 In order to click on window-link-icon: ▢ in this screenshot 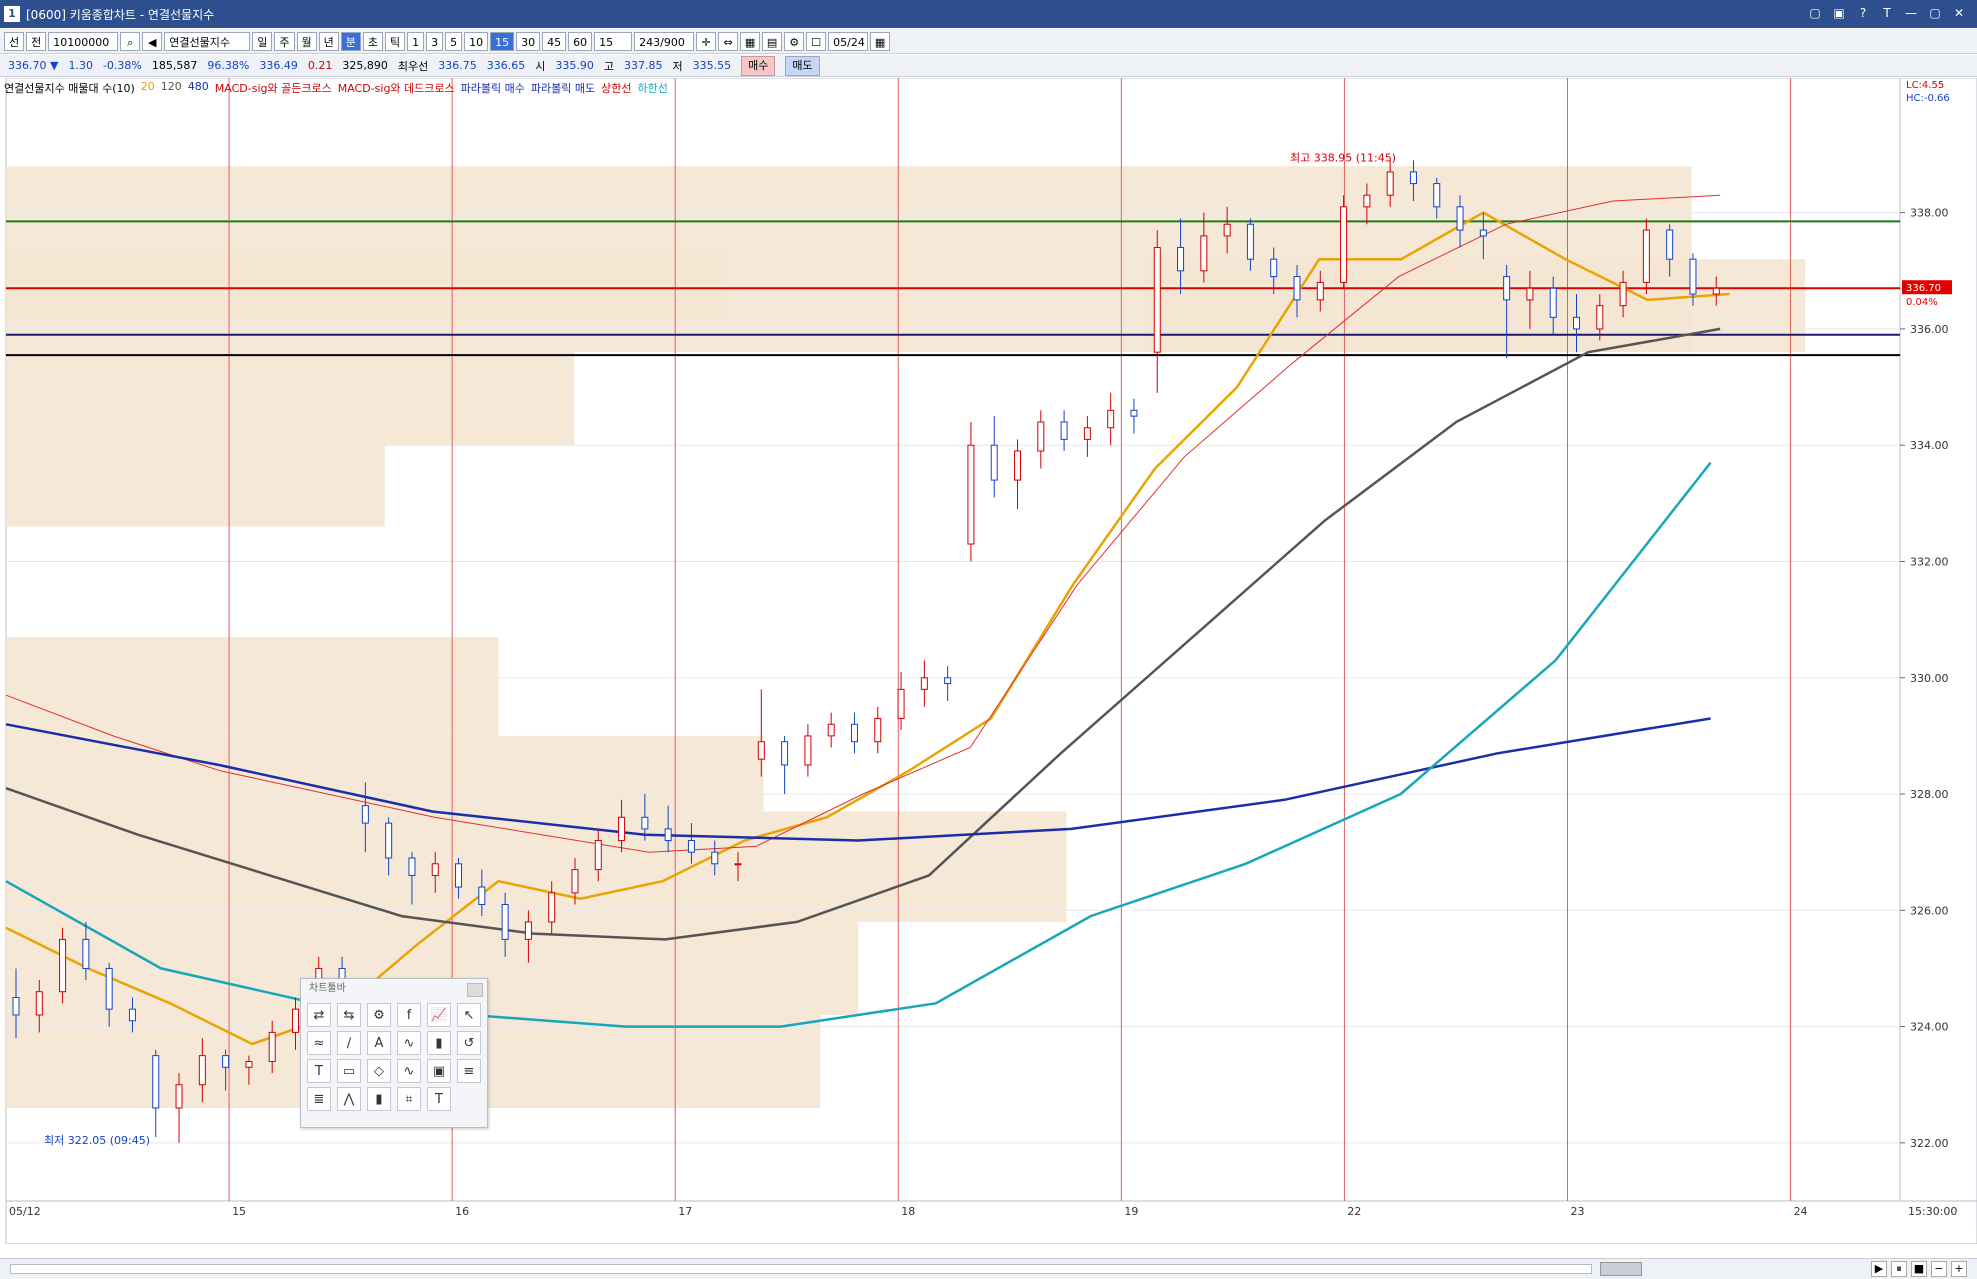, I will do `click(1815, 13)`.